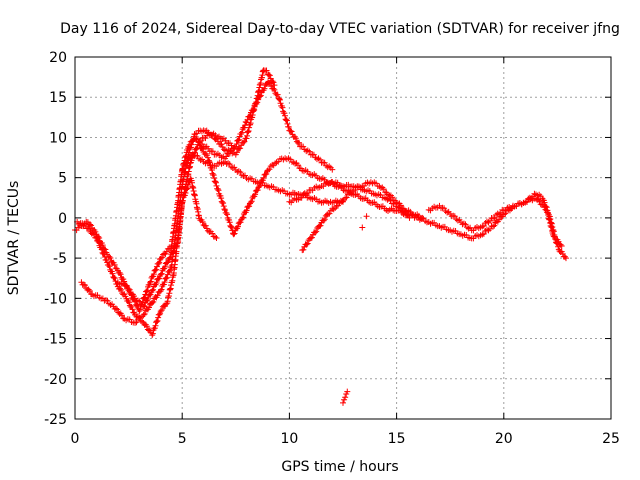  What do you see at coordinates (62, 179) in the screenshot?
I see `y-tick-label: 5` at bounding box center [62, 179].